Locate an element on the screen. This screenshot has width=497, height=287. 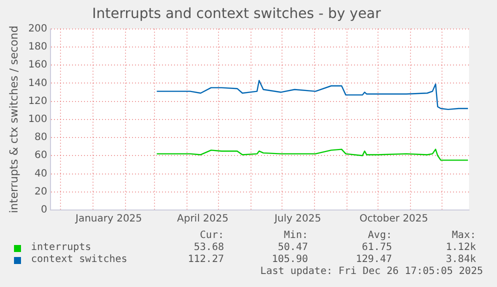
text: 50.47 is located at coordinates (292, 248).